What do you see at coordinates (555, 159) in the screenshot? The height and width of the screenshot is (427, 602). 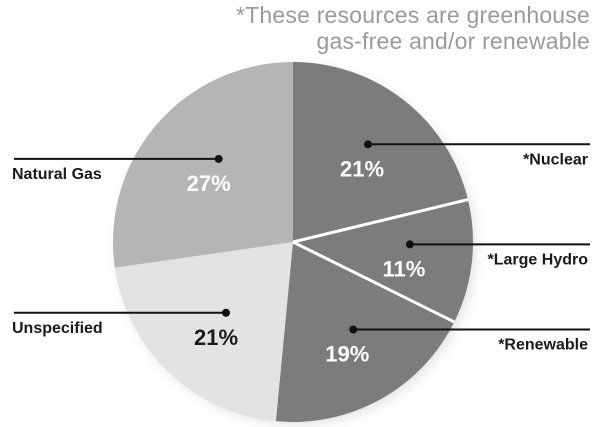 I see `category-label-nuclear: *Nuclear` at bounding box center [555, 159].